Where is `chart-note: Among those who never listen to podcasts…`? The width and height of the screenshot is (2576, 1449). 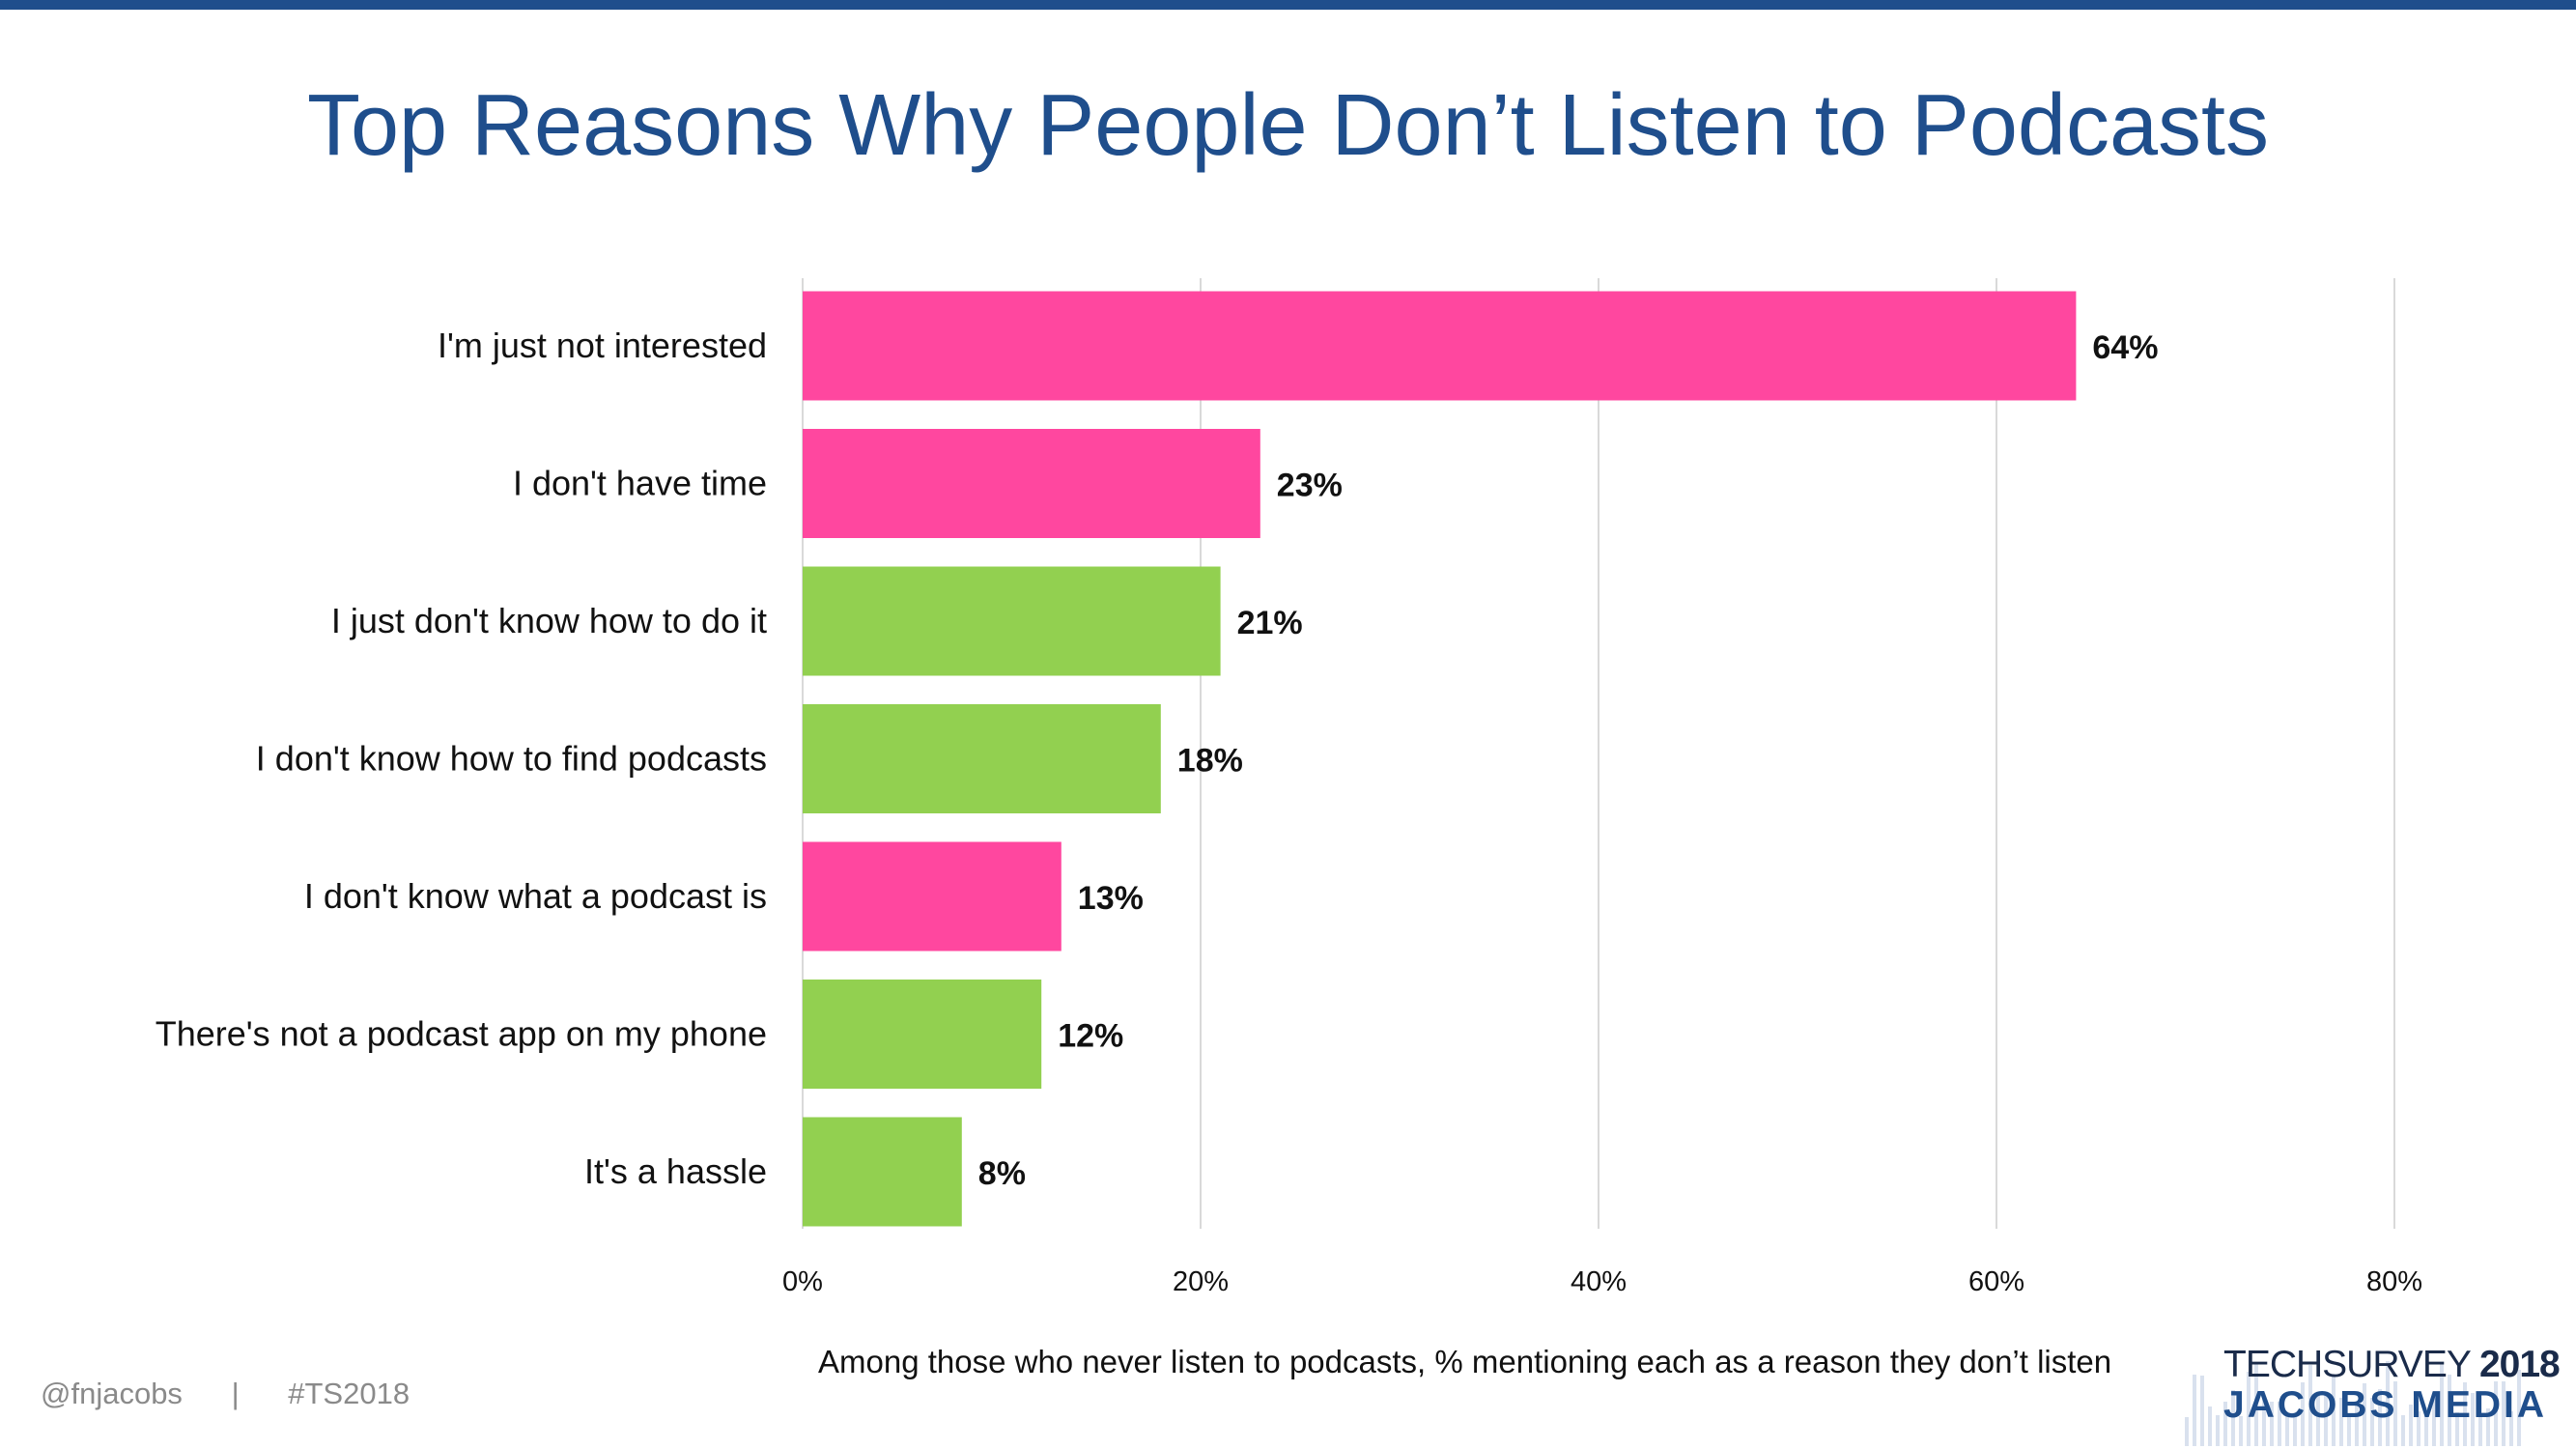 chart-note: Among those who never listen to podcasts… is located at coordinates (1465, 1361).